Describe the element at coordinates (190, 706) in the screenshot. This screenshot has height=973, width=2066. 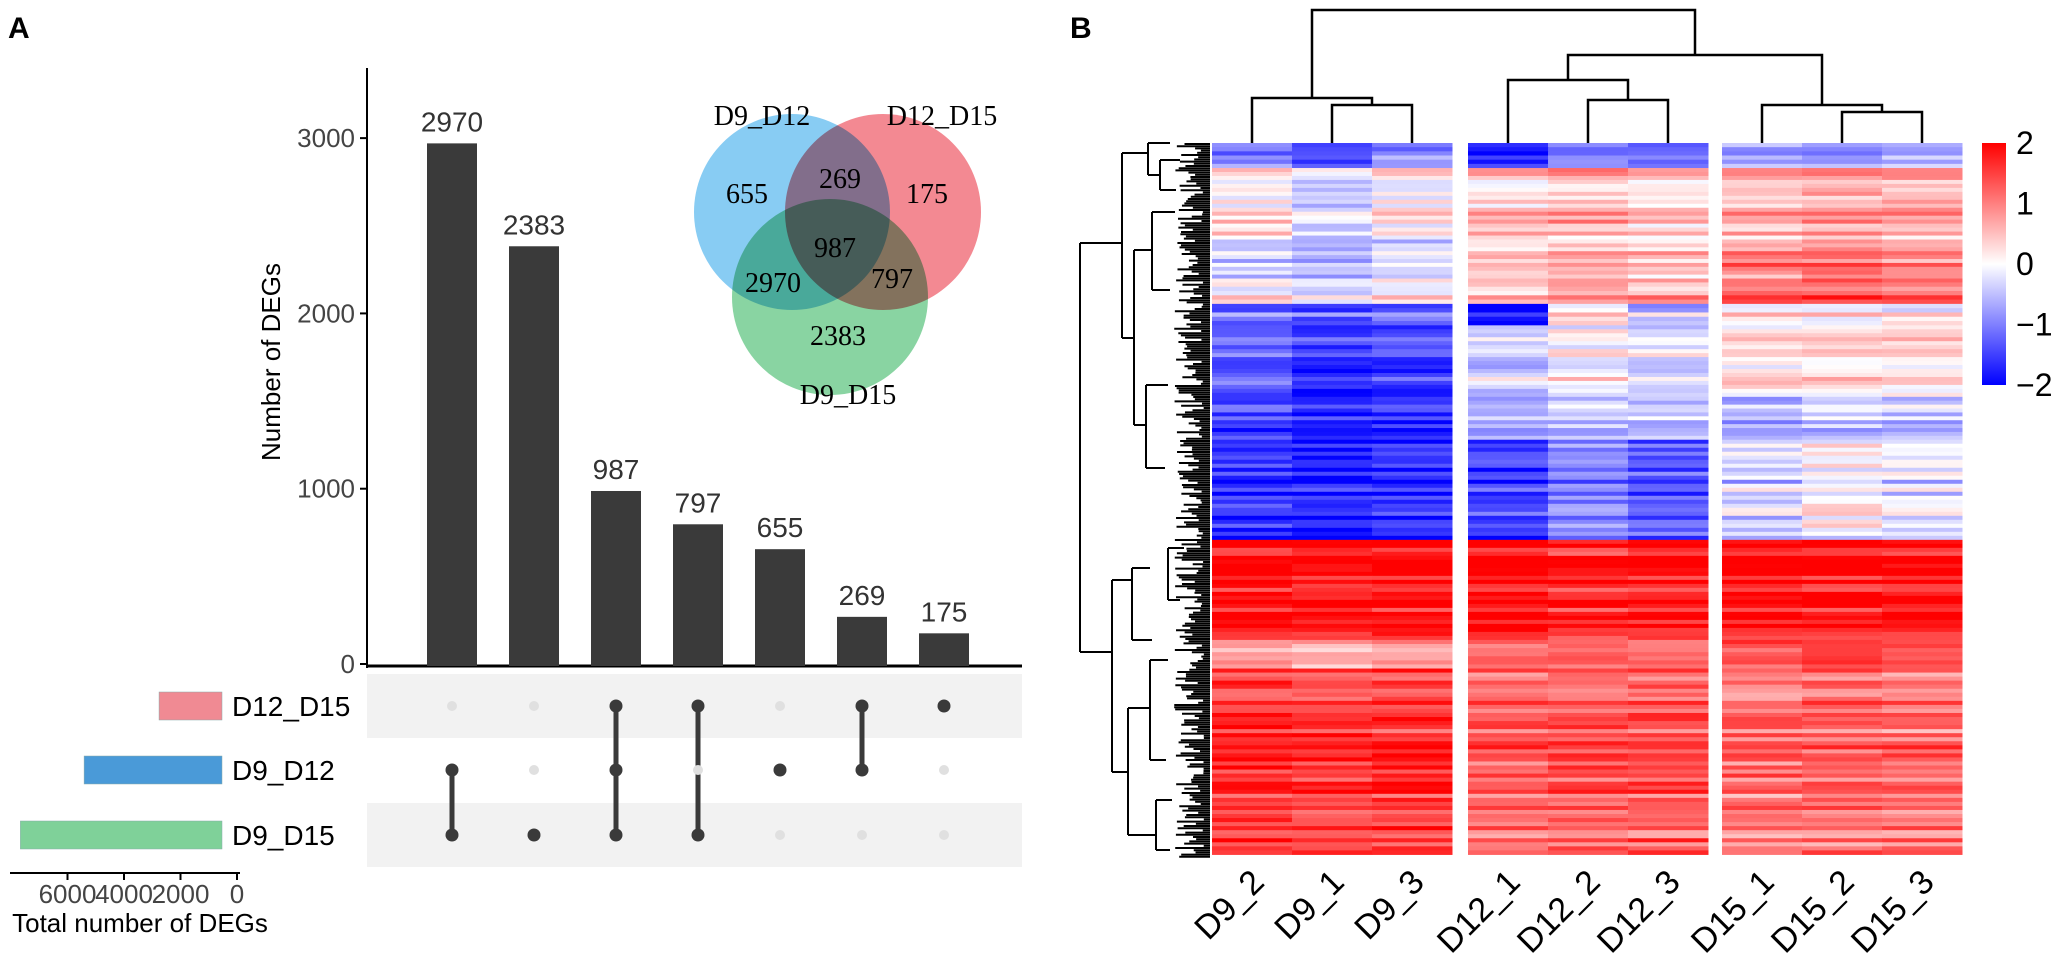
I see `set-bar-d12-d15` at that location.